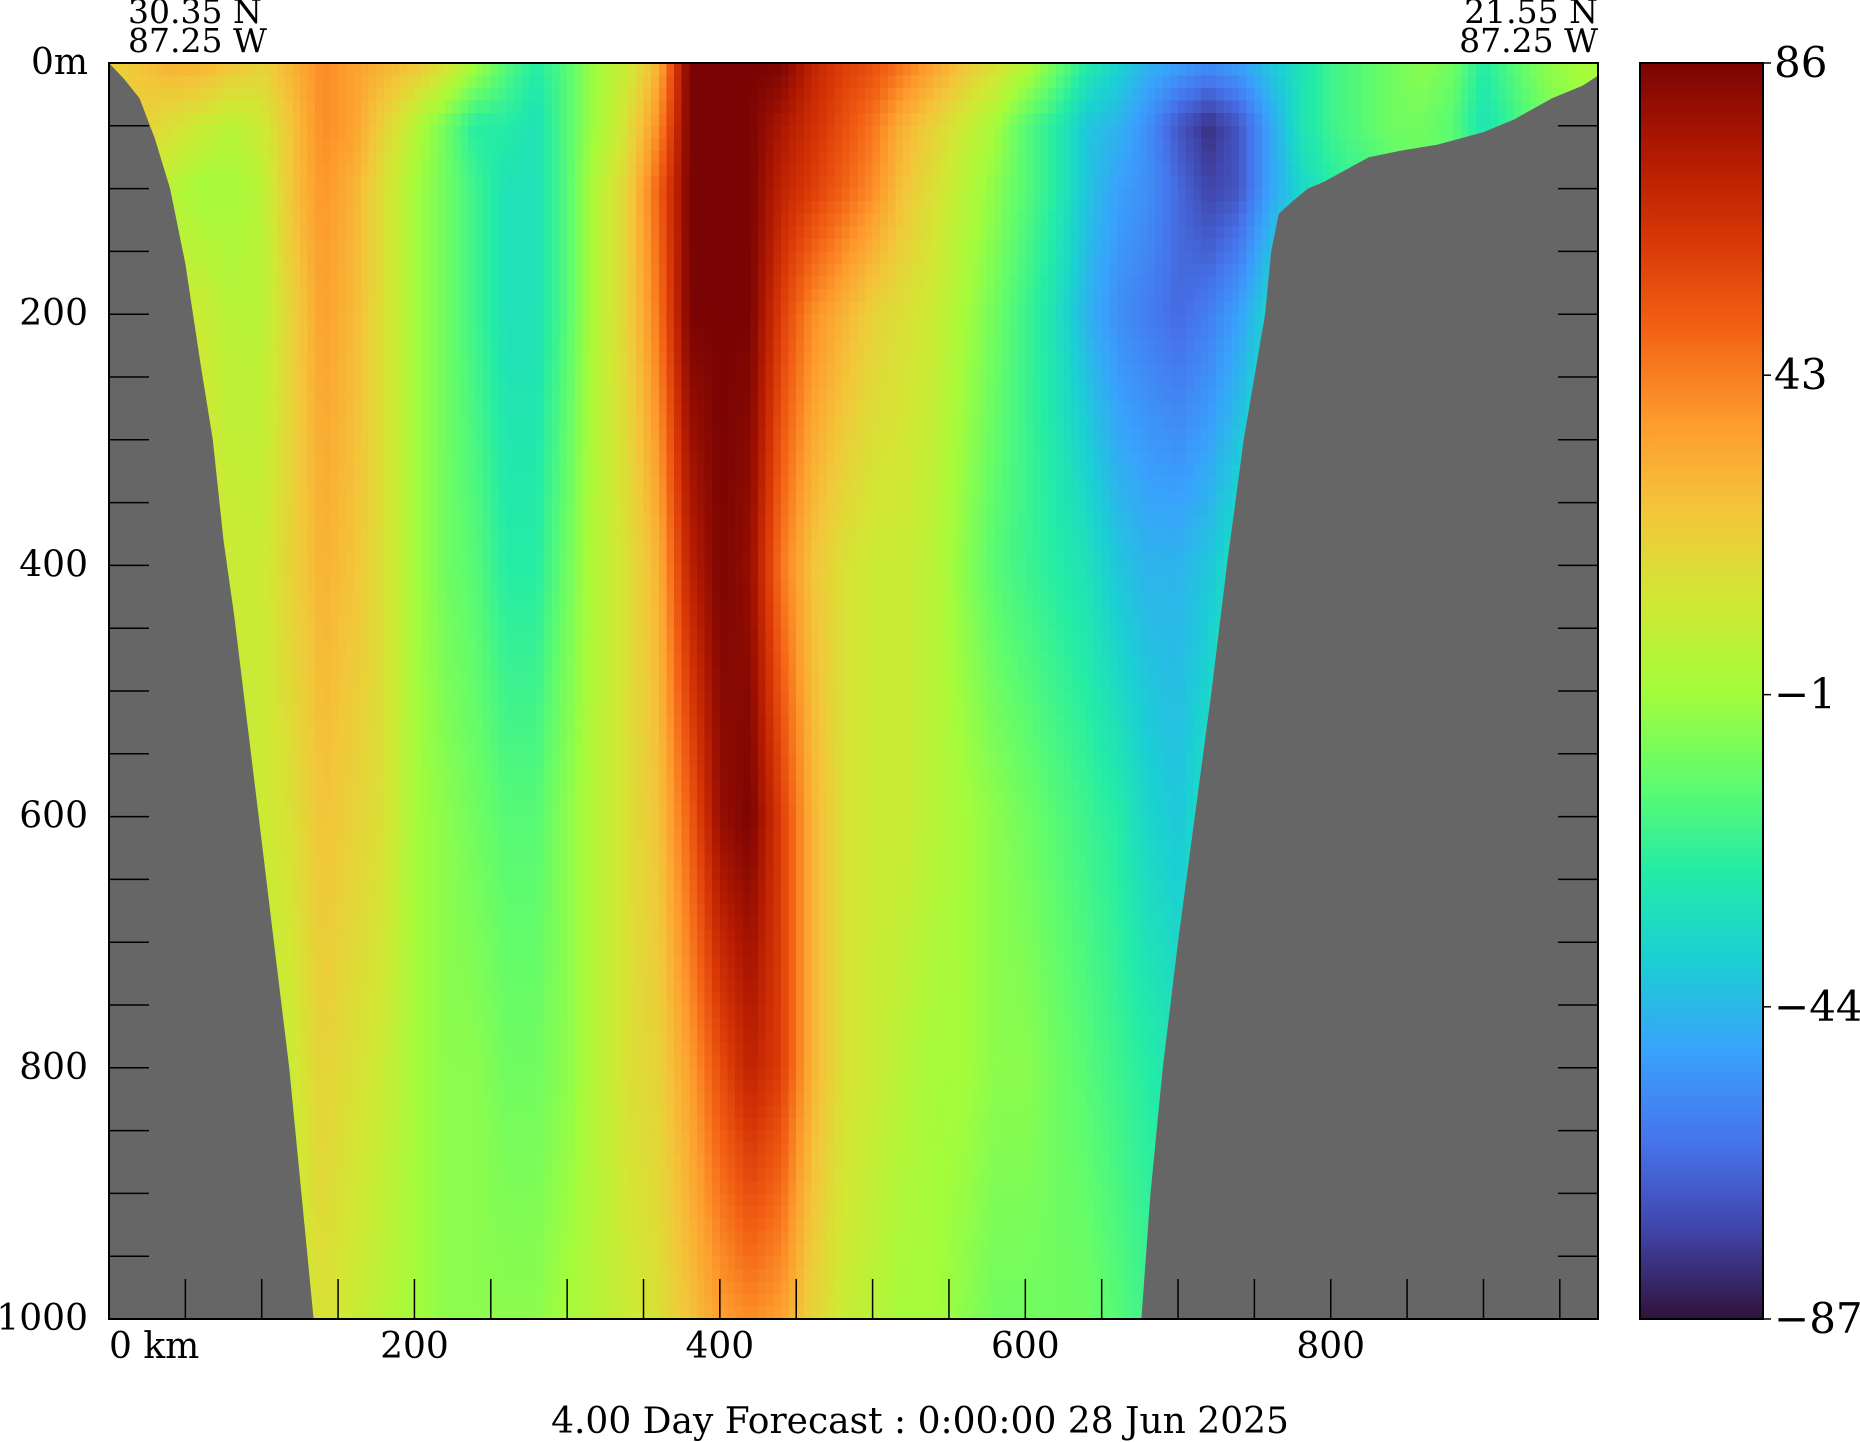 This screenshot has height=1442, width=1860. Describe the element at coordinates (1817, 1006) in the screenshot. I see `colorbar-tick-label: −44` at that location.